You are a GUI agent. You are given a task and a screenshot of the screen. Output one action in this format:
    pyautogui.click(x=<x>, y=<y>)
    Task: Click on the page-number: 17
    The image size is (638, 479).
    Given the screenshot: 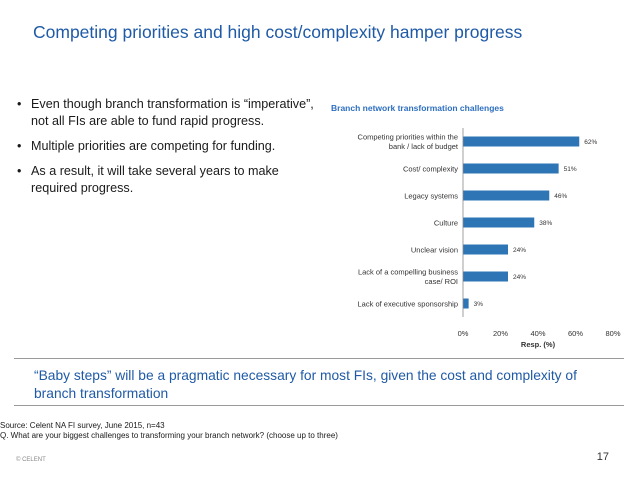 What is the action you would take?
    pyautogui.click(x=602, y=457)
    